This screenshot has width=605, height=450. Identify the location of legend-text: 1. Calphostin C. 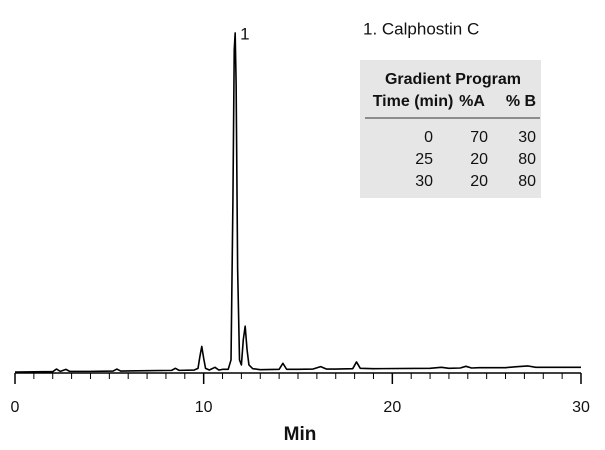
(421, 28).